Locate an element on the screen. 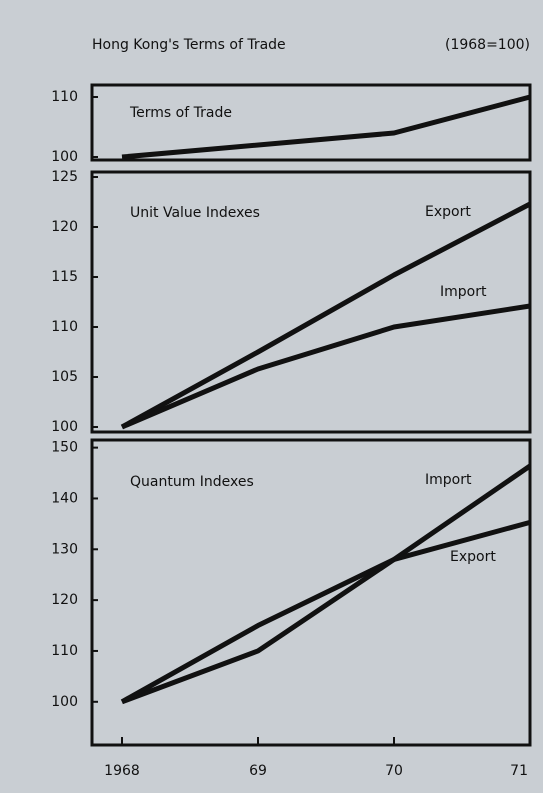 The width and height of the screenshot is (543, 793). x-tick-label: 69 is located at coordinates (258, 771).